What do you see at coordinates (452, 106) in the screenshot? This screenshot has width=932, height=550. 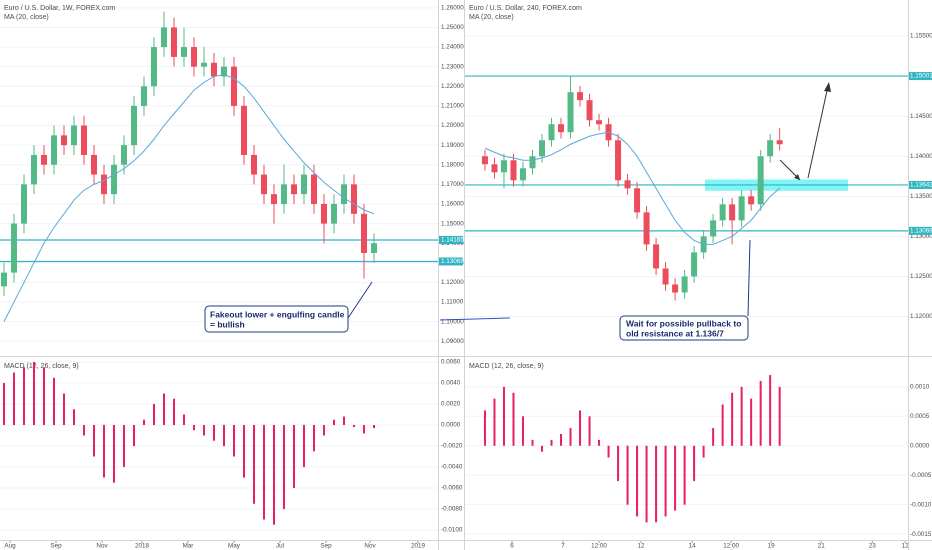 I see `y-tick-label: 1.21000` at bounding box center [452, 106].